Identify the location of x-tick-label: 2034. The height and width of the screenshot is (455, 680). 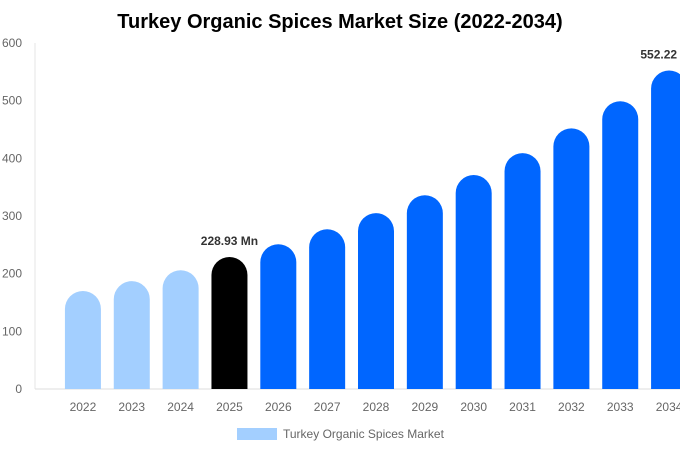
(668, 407).